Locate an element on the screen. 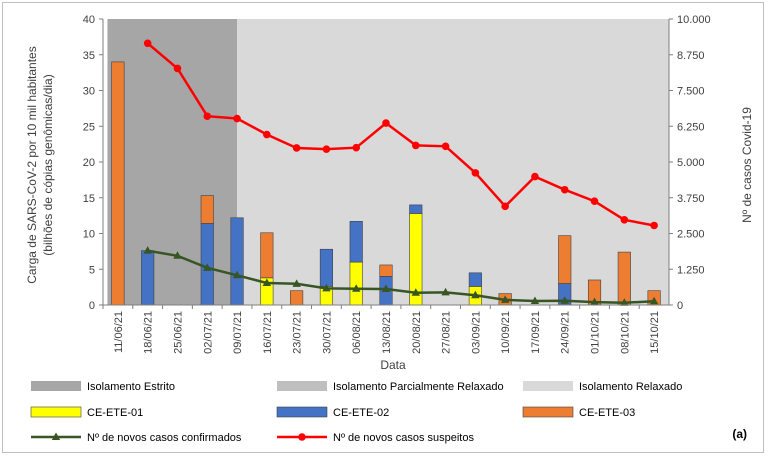 The width and height of the screenshot is (768, 457). x-tick-label: 06/08/21 is located at coordinates (357, 332).